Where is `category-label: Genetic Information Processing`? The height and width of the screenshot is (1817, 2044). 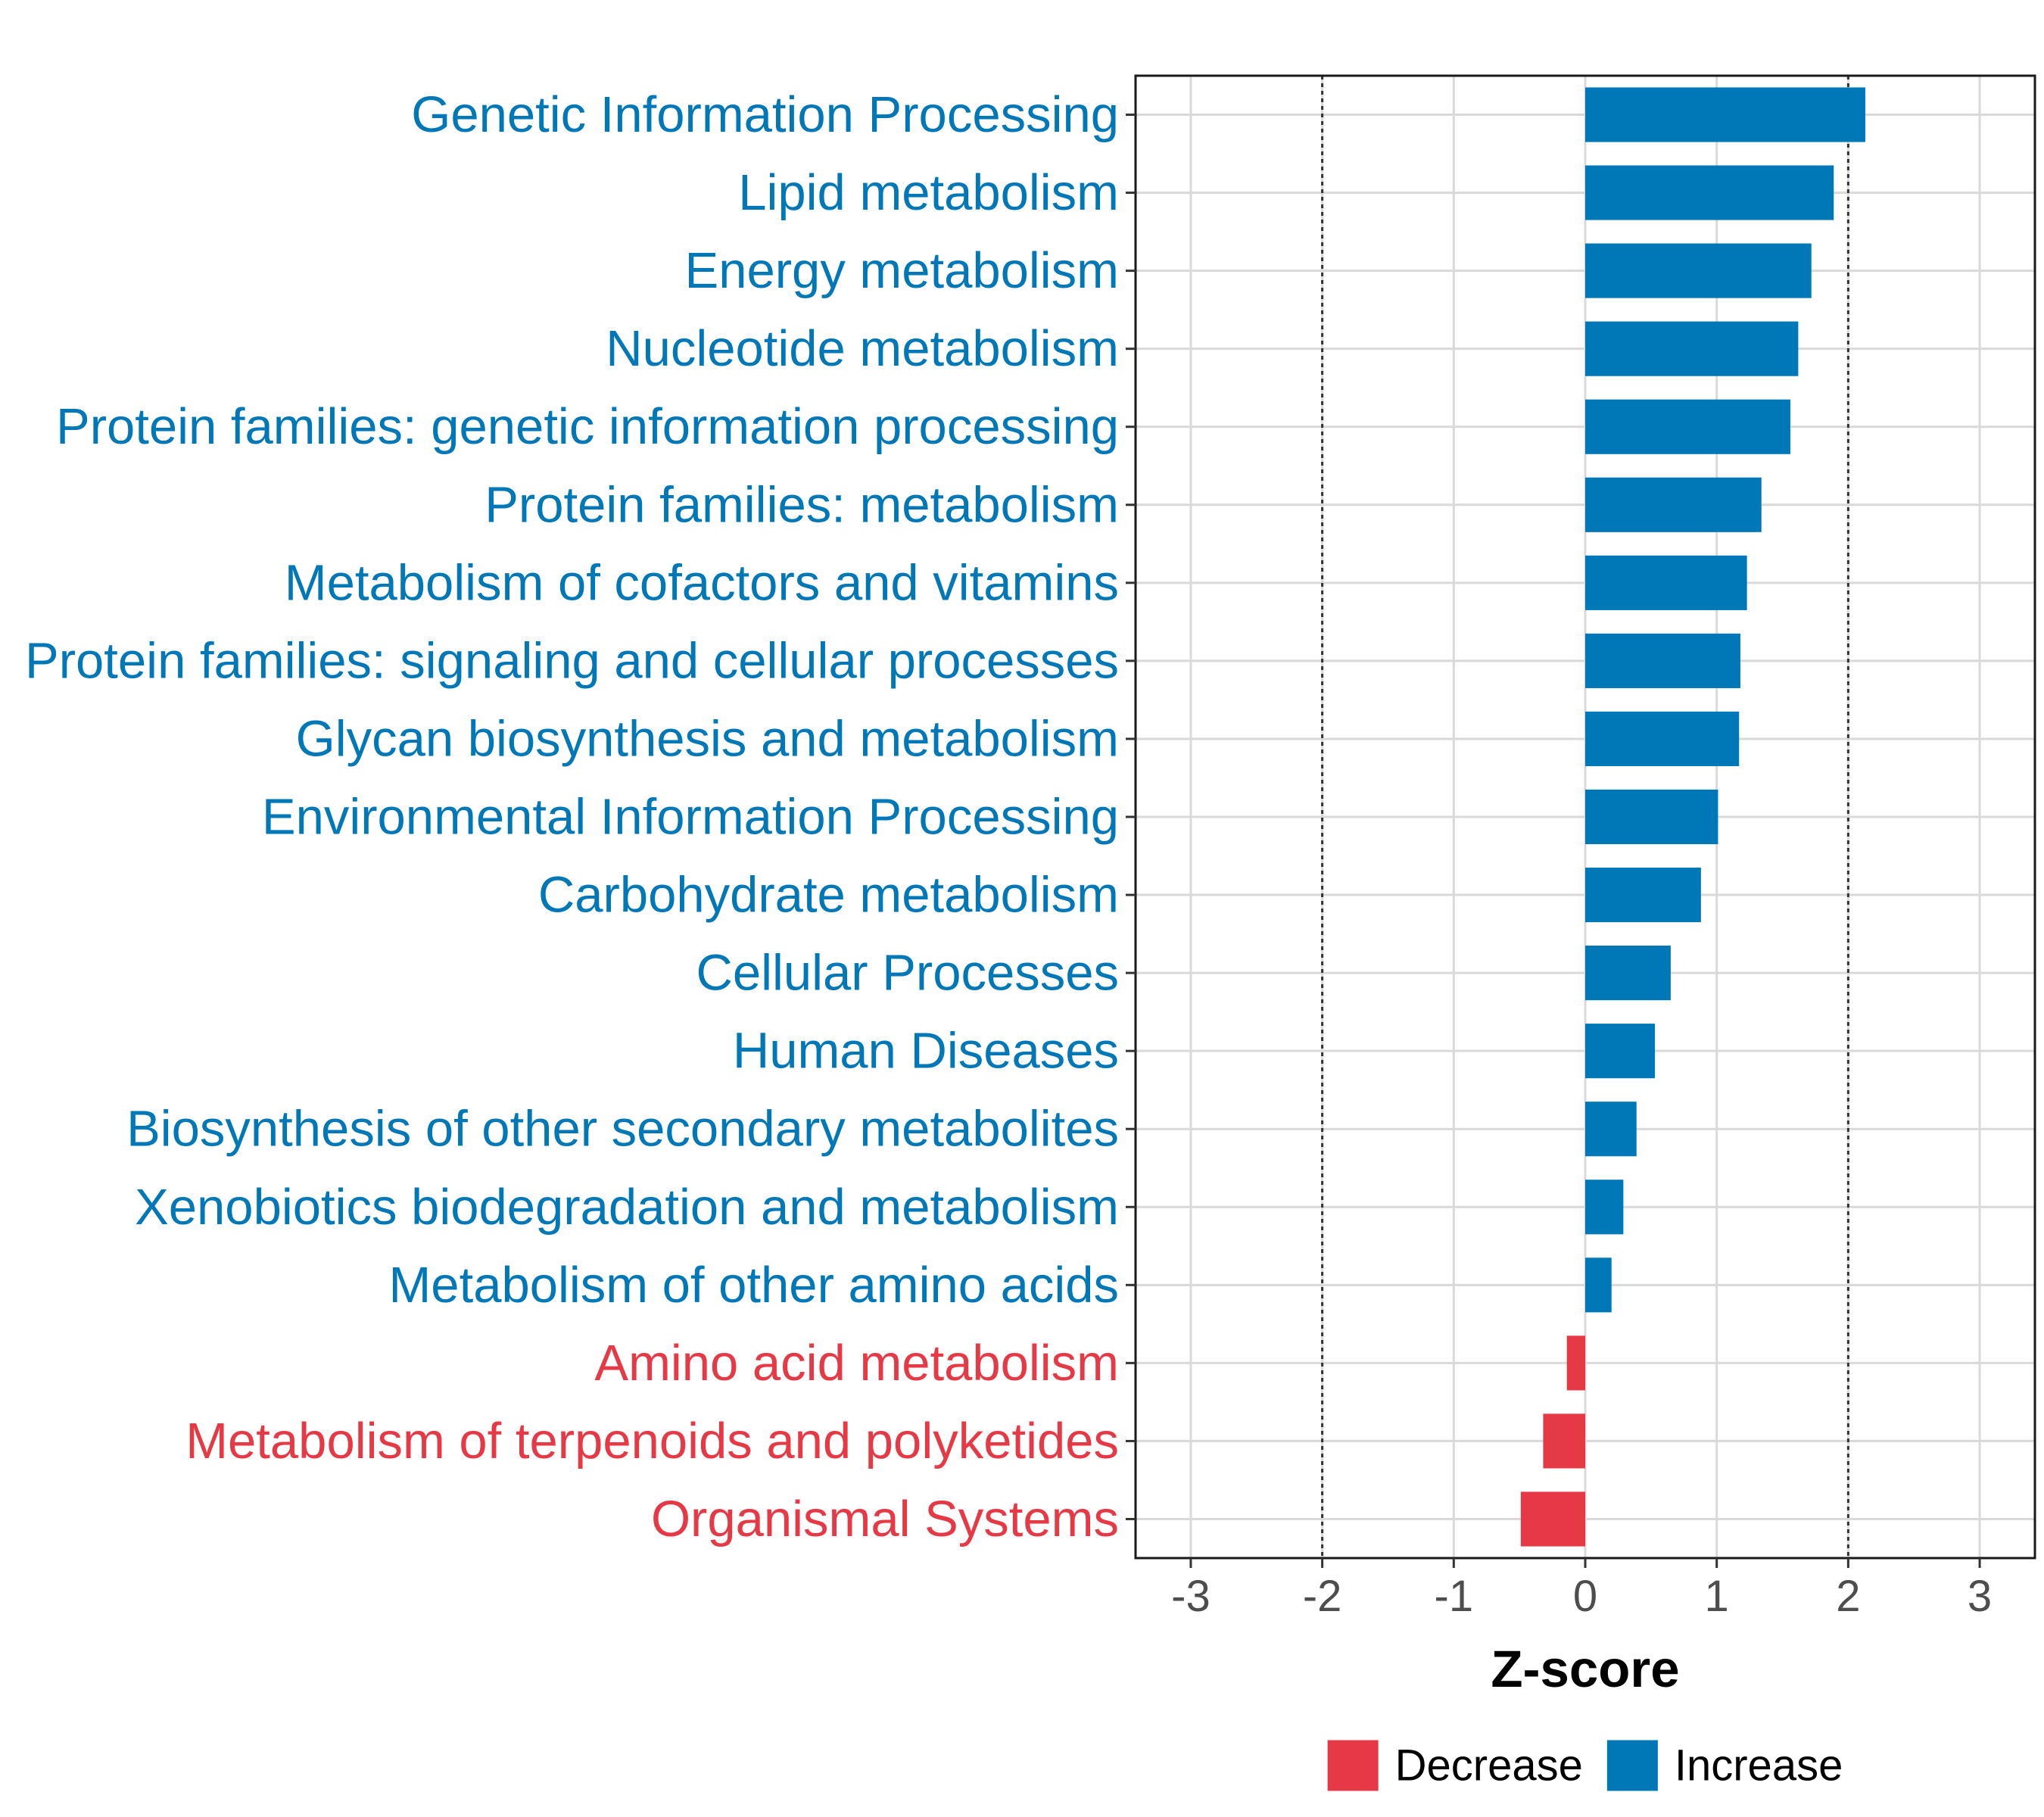 category-label: Genetic Information Processing is located at coordinates (765, 114).